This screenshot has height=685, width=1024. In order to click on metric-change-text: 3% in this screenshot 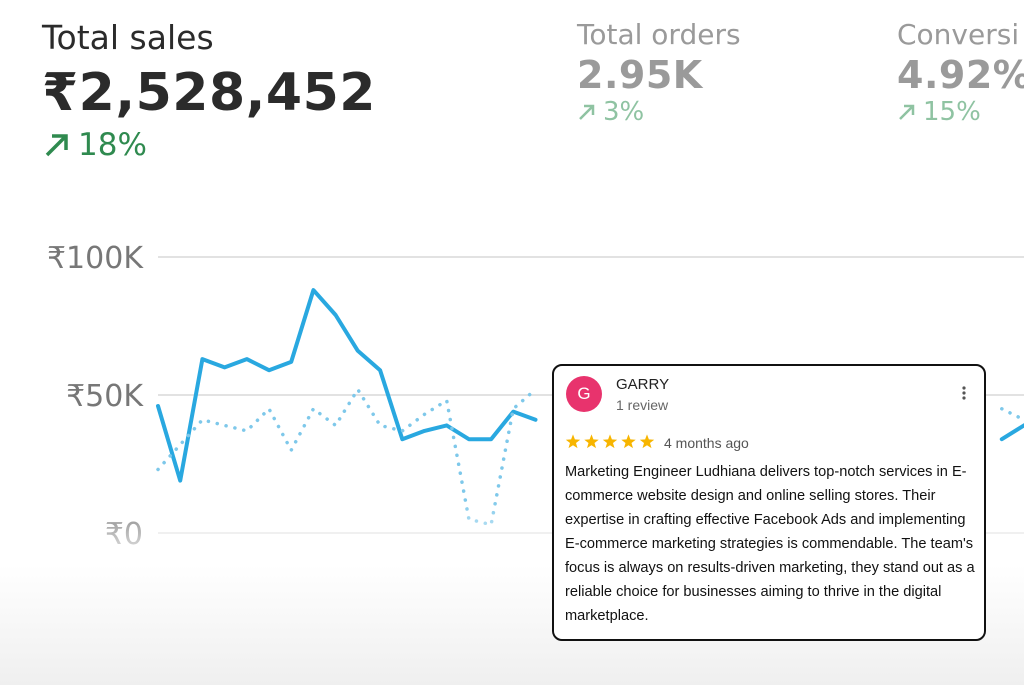, I will do `click(624, 112)`.